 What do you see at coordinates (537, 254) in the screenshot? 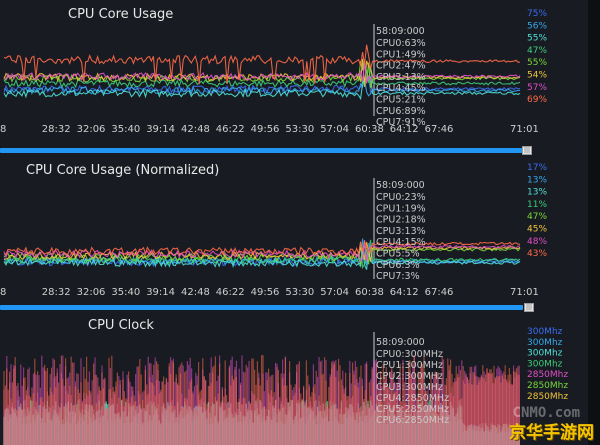
I see `legend-value: 43%` at bounding box center [537, 254].